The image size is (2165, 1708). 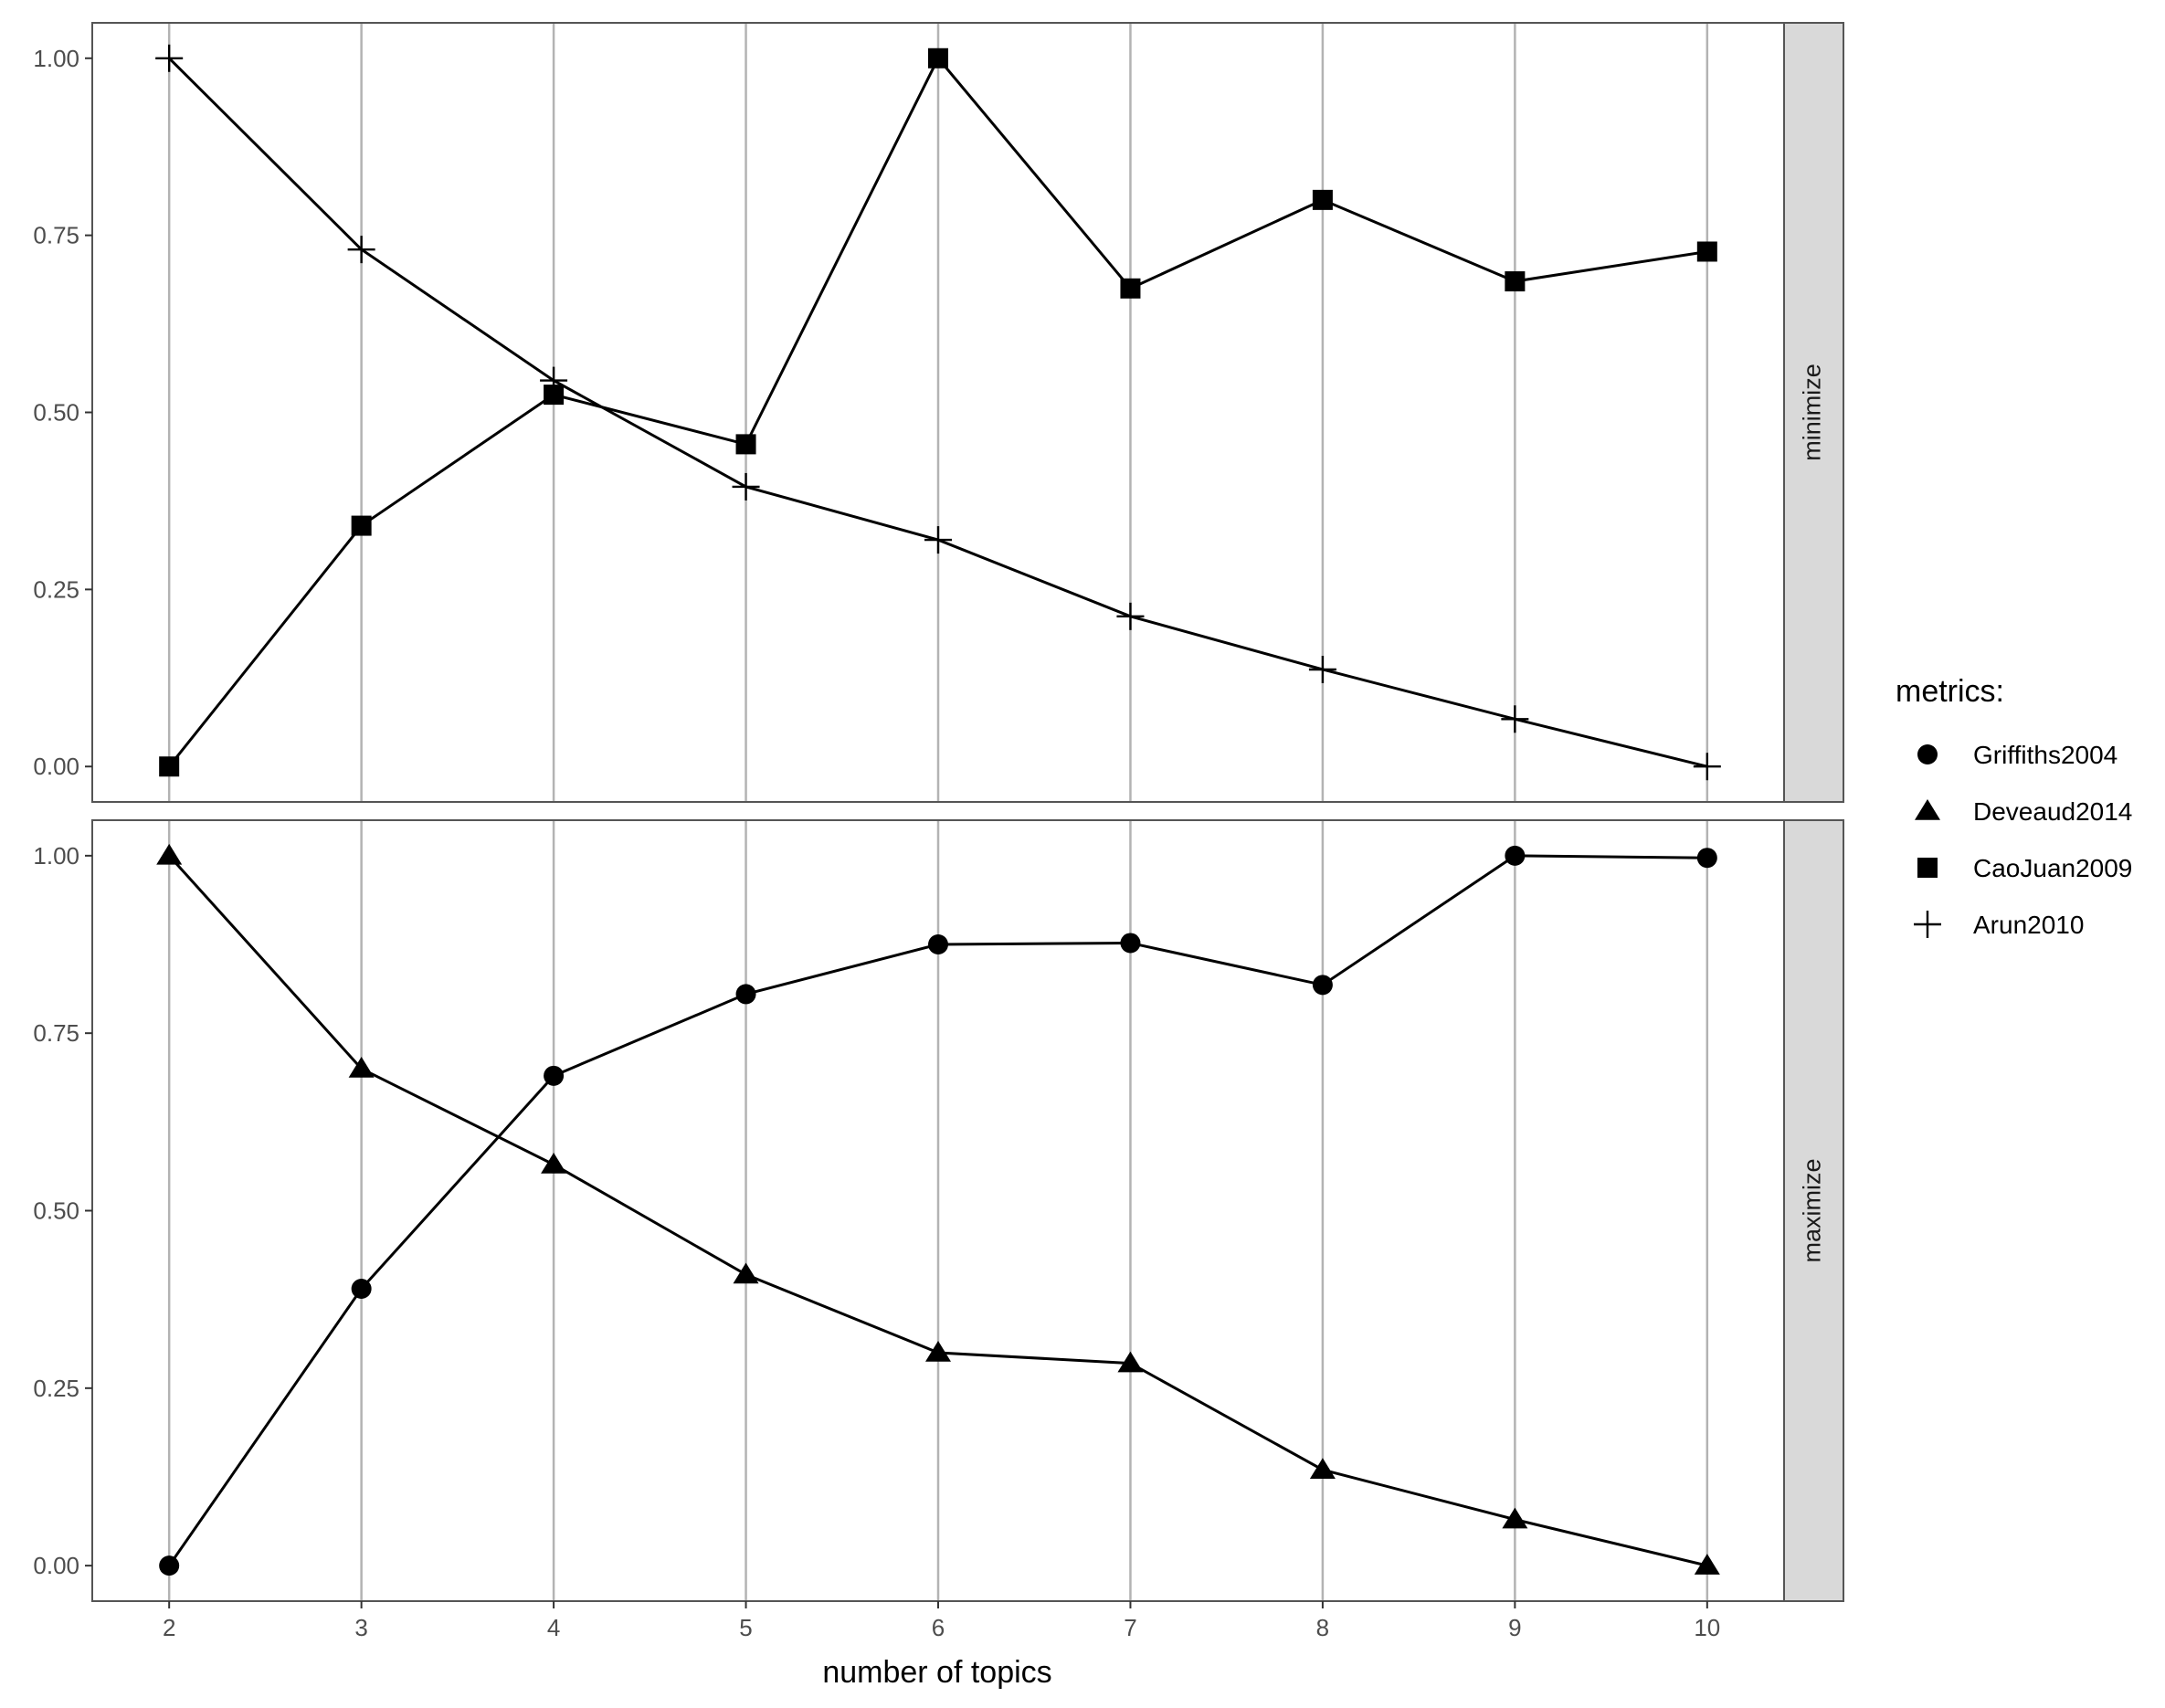 I want to click on legend-key-CaoJuan2009, so click(x=1927, y=868).